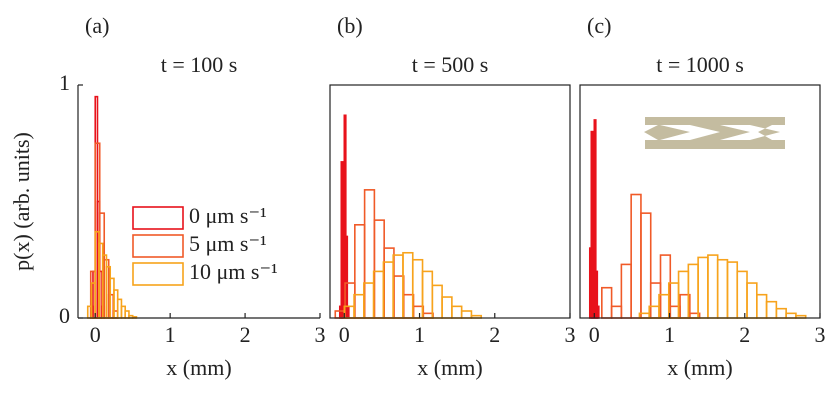  What do you see at coordinates (199, 64) in the screenshot?
I see `panel-title: t = 100 s` at bounding box center [199, 64].